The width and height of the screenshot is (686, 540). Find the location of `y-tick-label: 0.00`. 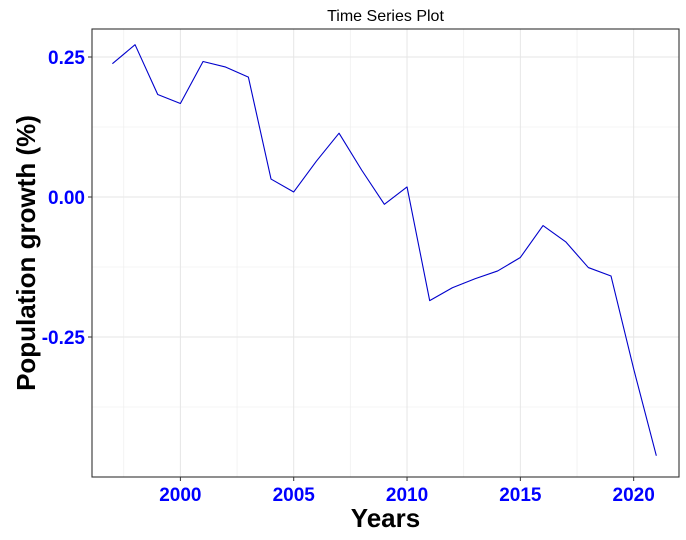

y-tick-label: 0.00 is located at coordinates (66, 198).